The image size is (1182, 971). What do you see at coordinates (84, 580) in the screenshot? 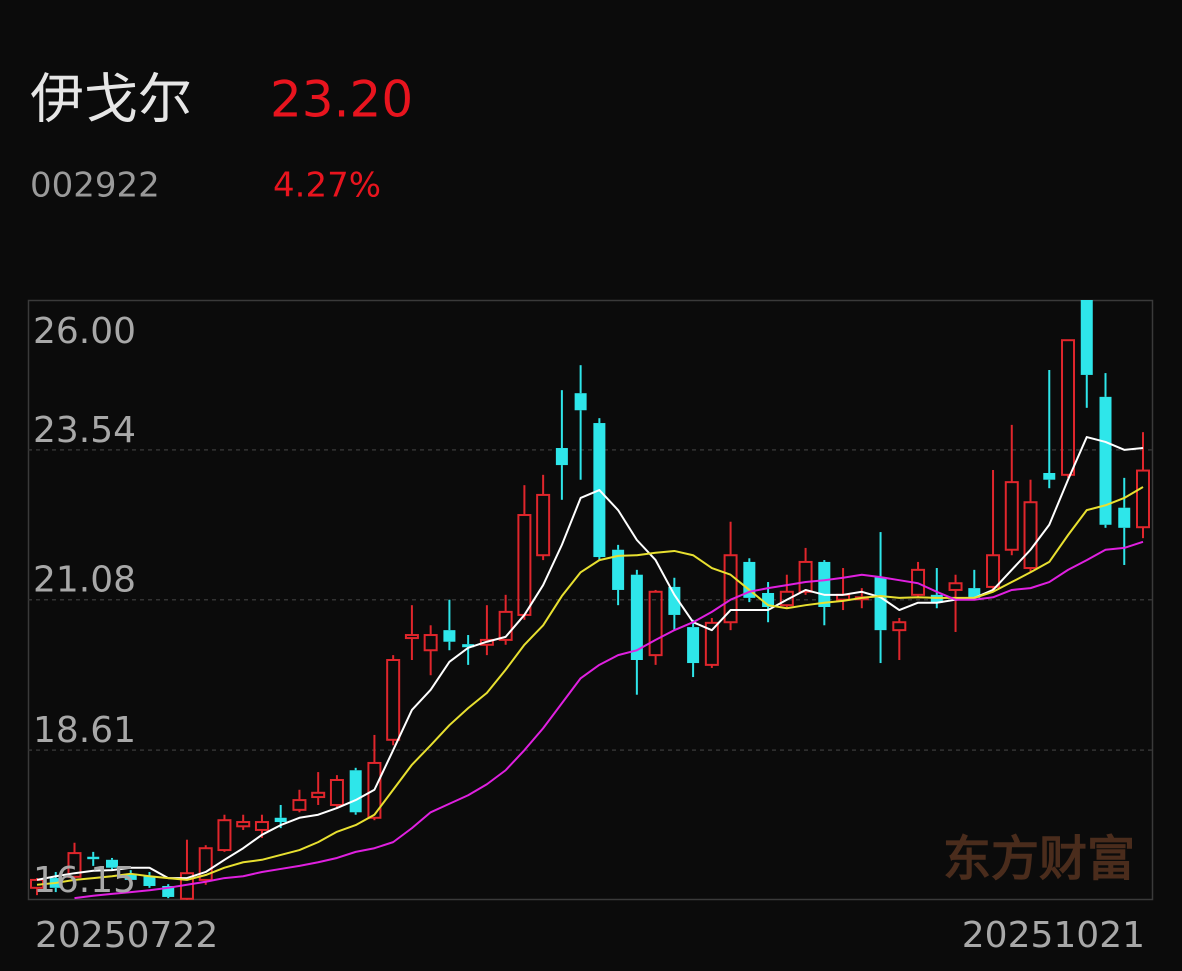
I see `y-tick-label: 21.08` at bounding box center [84, 580].